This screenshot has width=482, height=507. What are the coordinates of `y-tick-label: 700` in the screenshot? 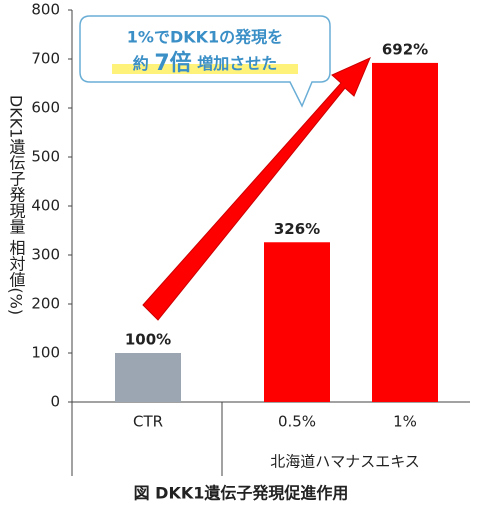 It's located at (45, 59).